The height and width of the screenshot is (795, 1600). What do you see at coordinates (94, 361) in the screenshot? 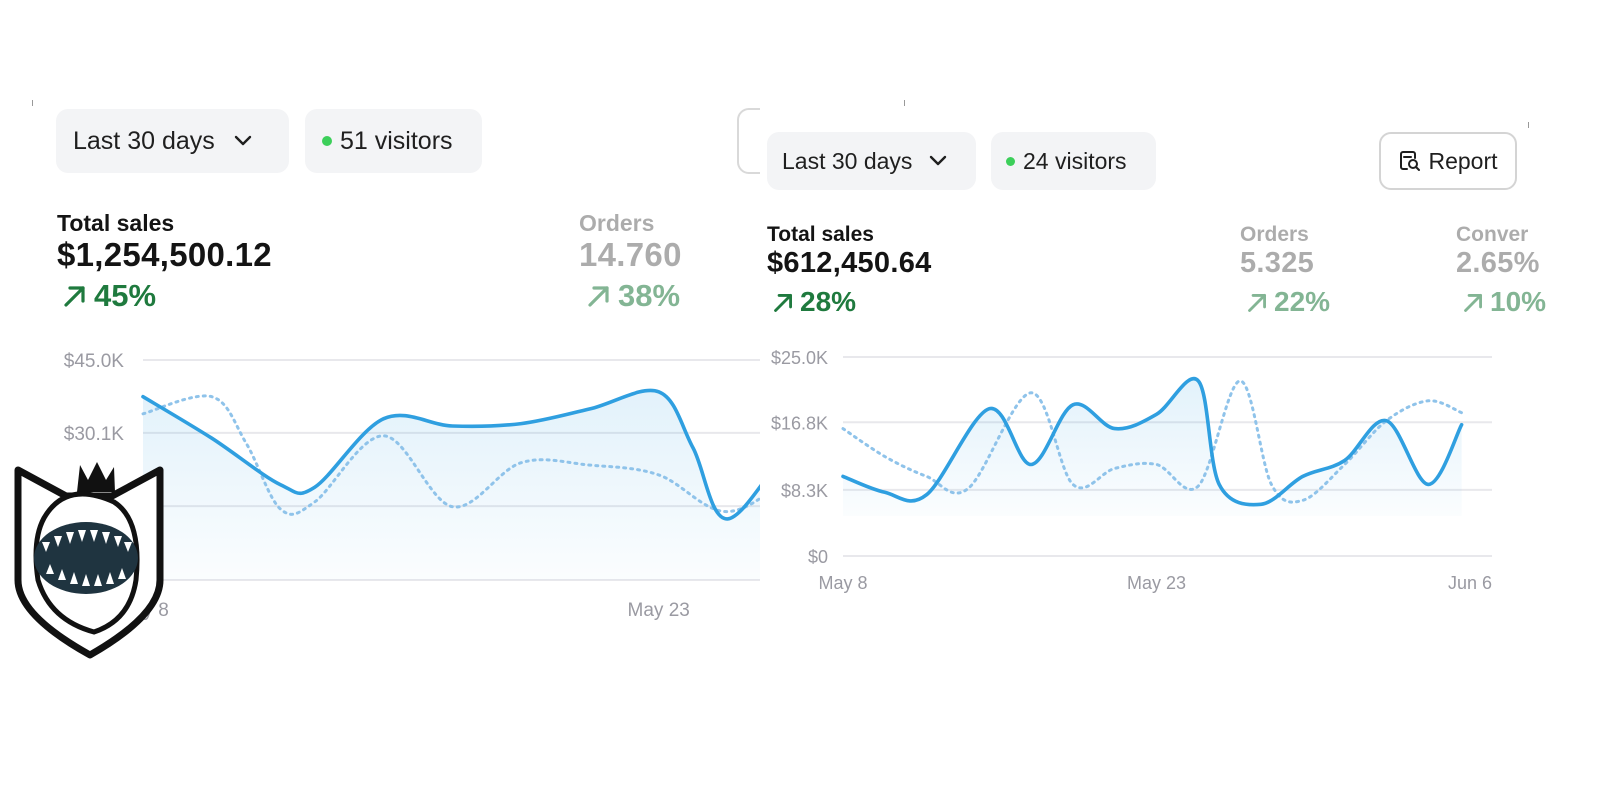
I see `y-tick-label: $45.0K` at bounding box center [94, 361].